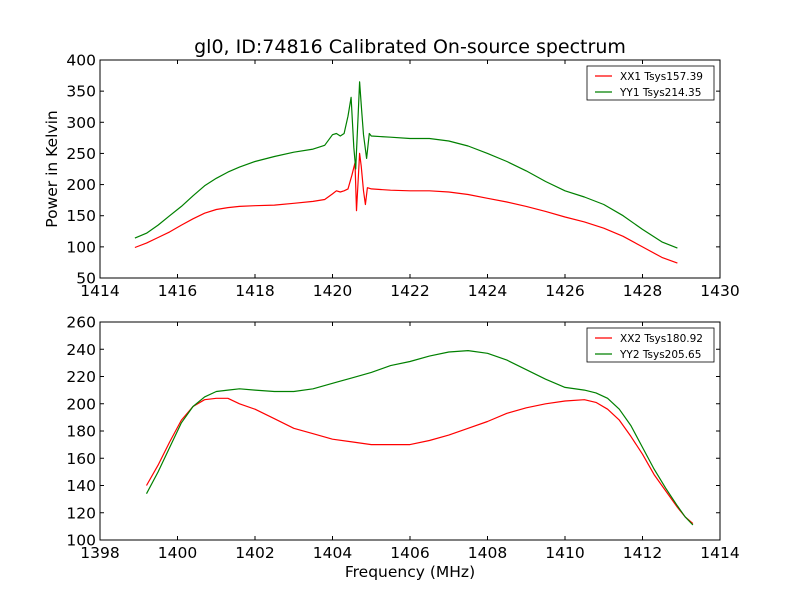  Describe the element at coordinates (177, 291) in the screenshot. I see `top-x-tick-label: 1416` at that location.